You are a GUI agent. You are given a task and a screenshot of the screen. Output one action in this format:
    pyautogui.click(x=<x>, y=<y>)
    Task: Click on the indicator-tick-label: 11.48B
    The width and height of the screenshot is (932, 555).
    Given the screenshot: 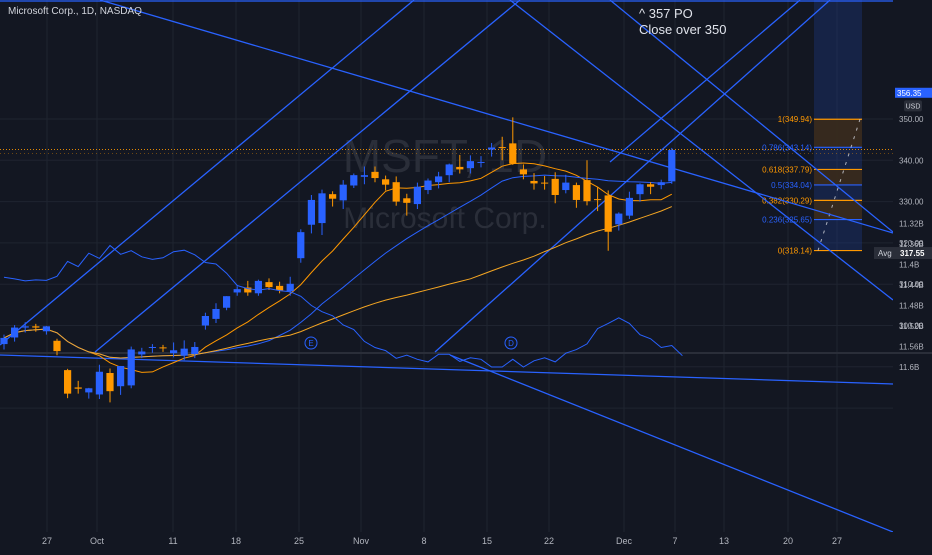 What is the action you would take?
    pyautogui.click(x=911, y=306)
    